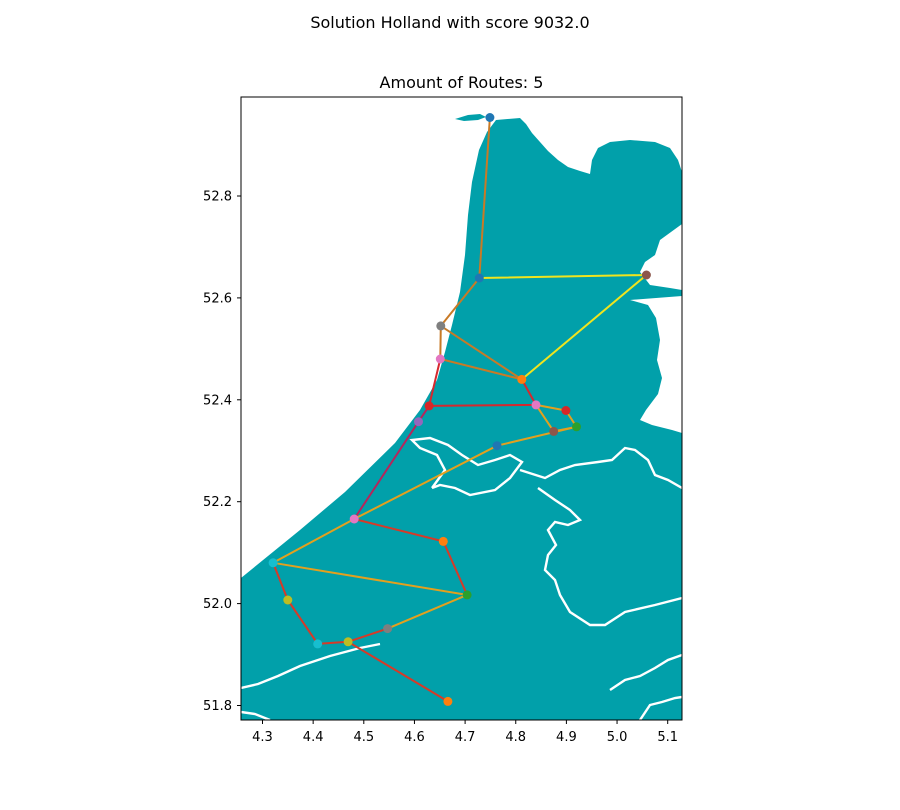  Describe the element at coordinates (217, 502) in the screenshot. I see `y-tick-label: 52.2` at that location.